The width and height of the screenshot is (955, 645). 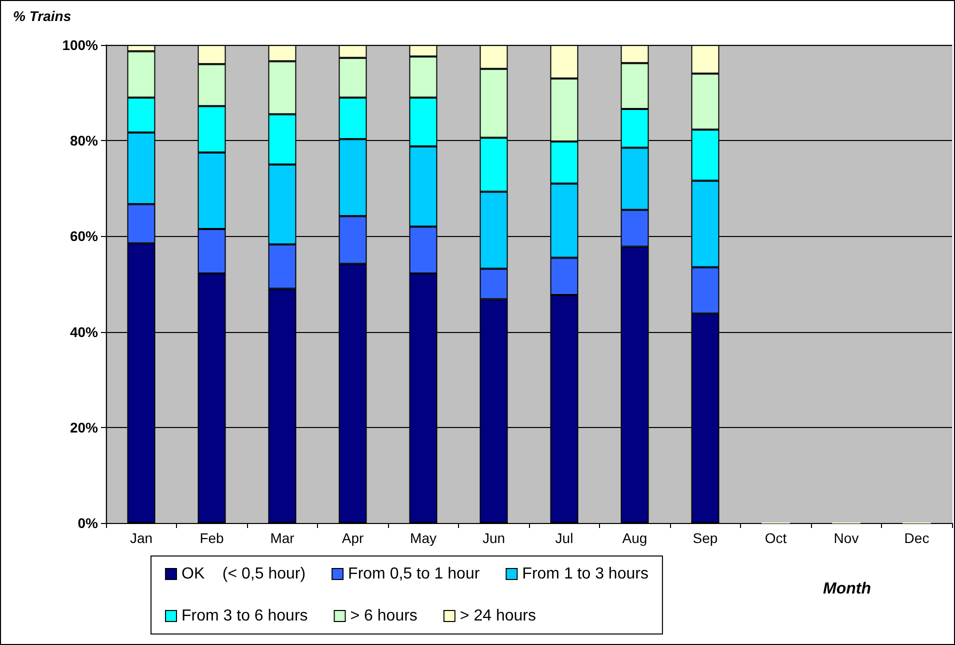 What do you see at coordinates (564, 538) in the screenshot?
I see `x-tick-label: Jul` at bounding box center [564, 538].